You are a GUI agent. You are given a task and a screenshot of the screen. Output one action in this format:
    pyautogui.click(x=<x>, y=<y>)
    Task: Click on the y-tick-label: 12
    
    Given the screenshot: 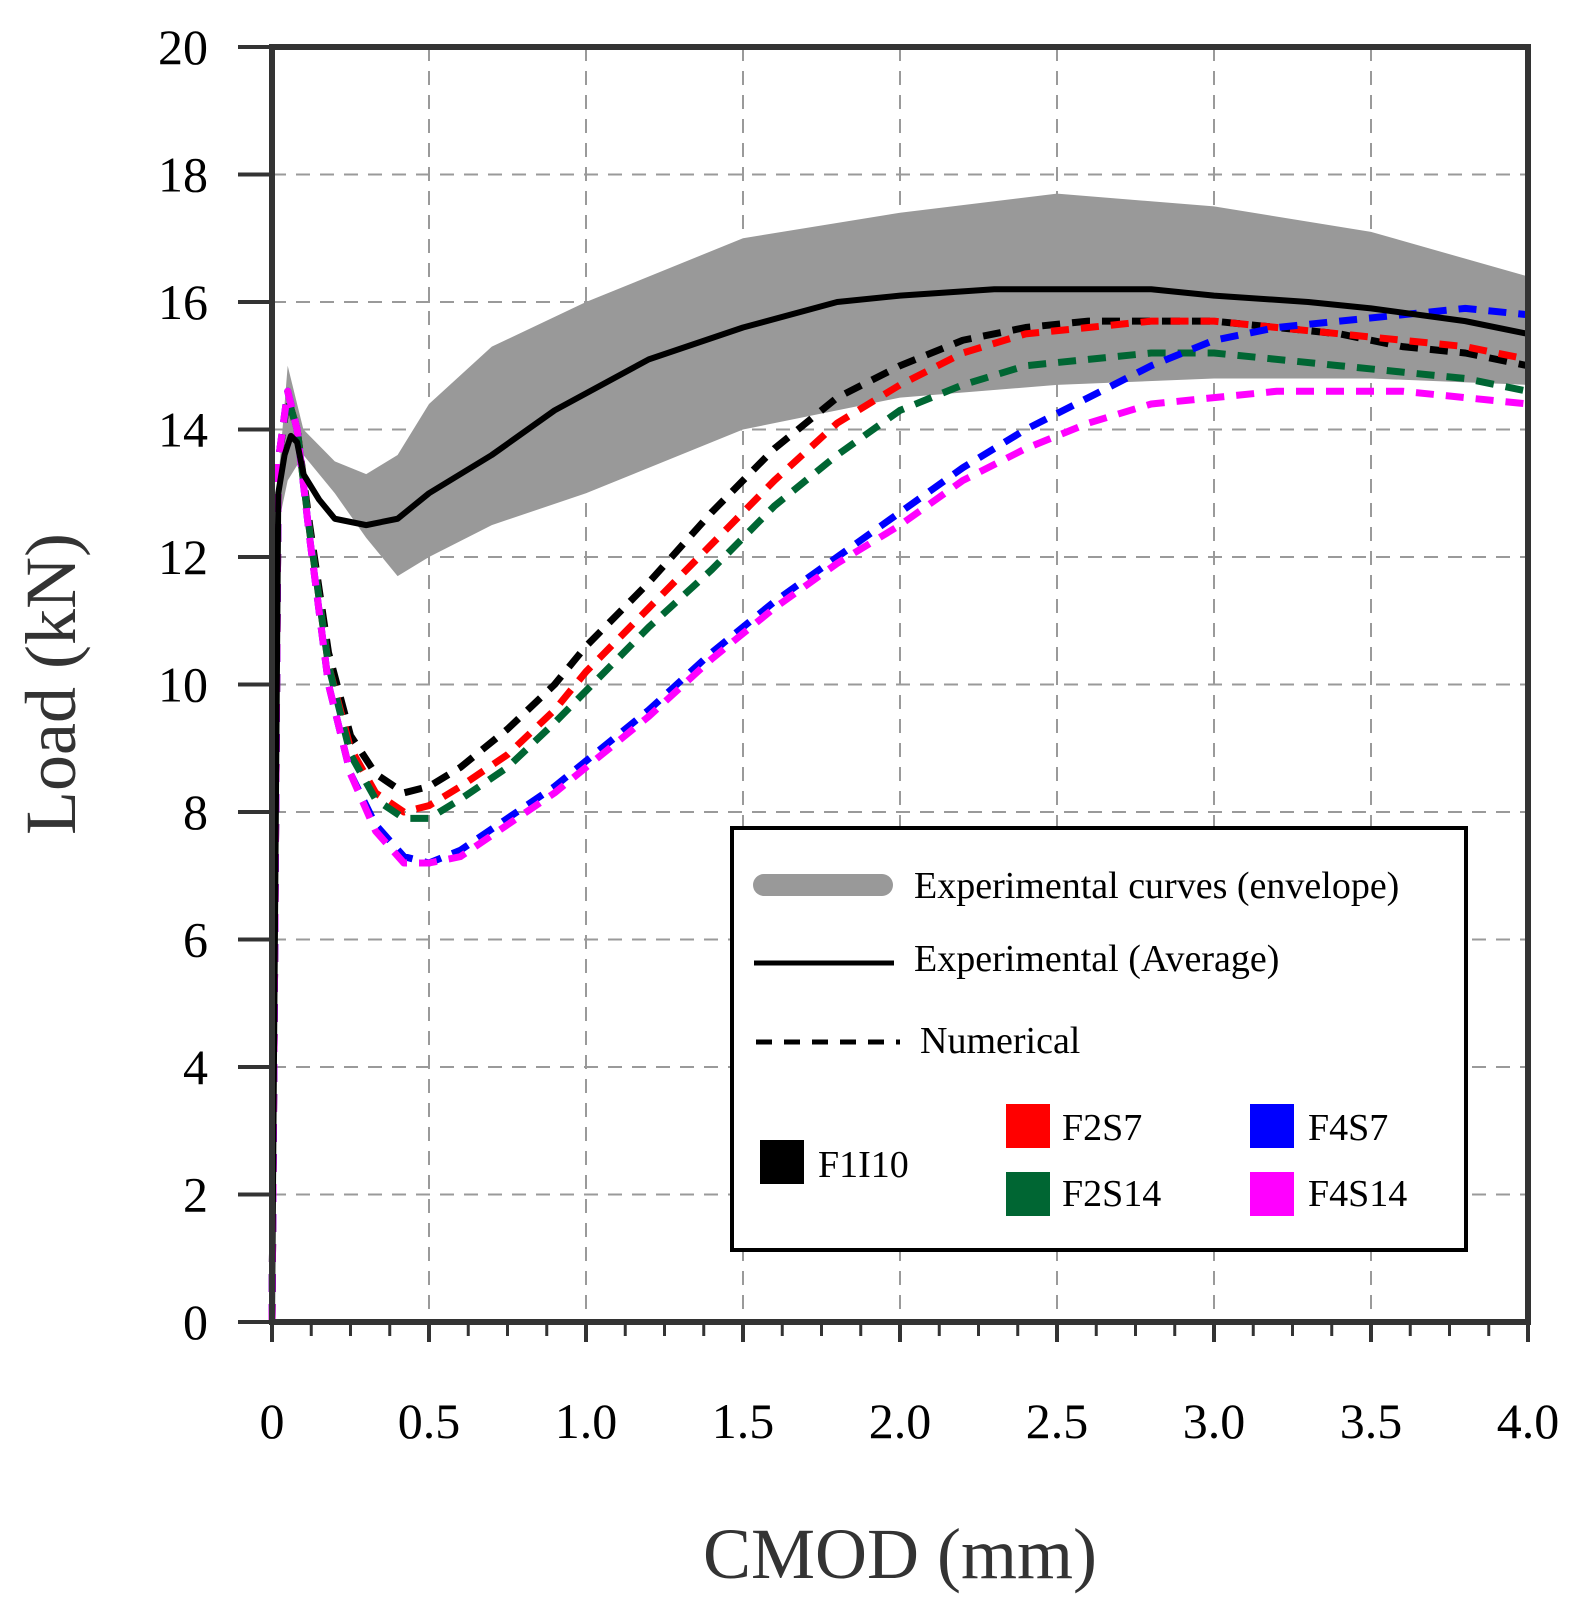 What is the action you would take?
    pyautogui.click(x=183, y=557)
    